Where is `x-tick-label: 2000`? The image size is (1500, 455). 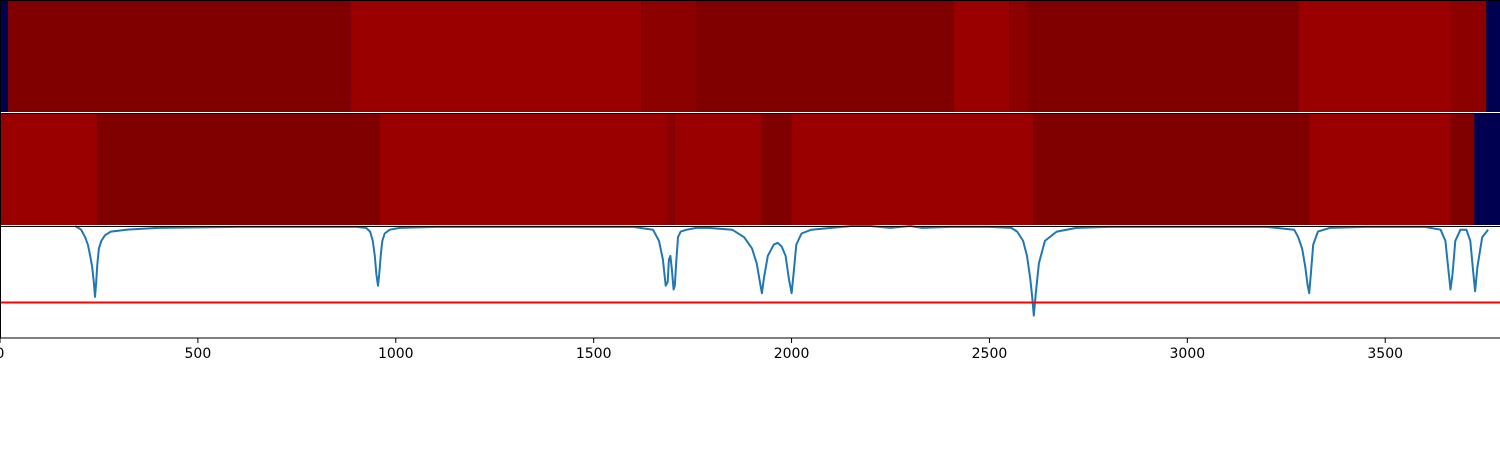
x-tick-label: 2000 is located at coordinates (792, 354).